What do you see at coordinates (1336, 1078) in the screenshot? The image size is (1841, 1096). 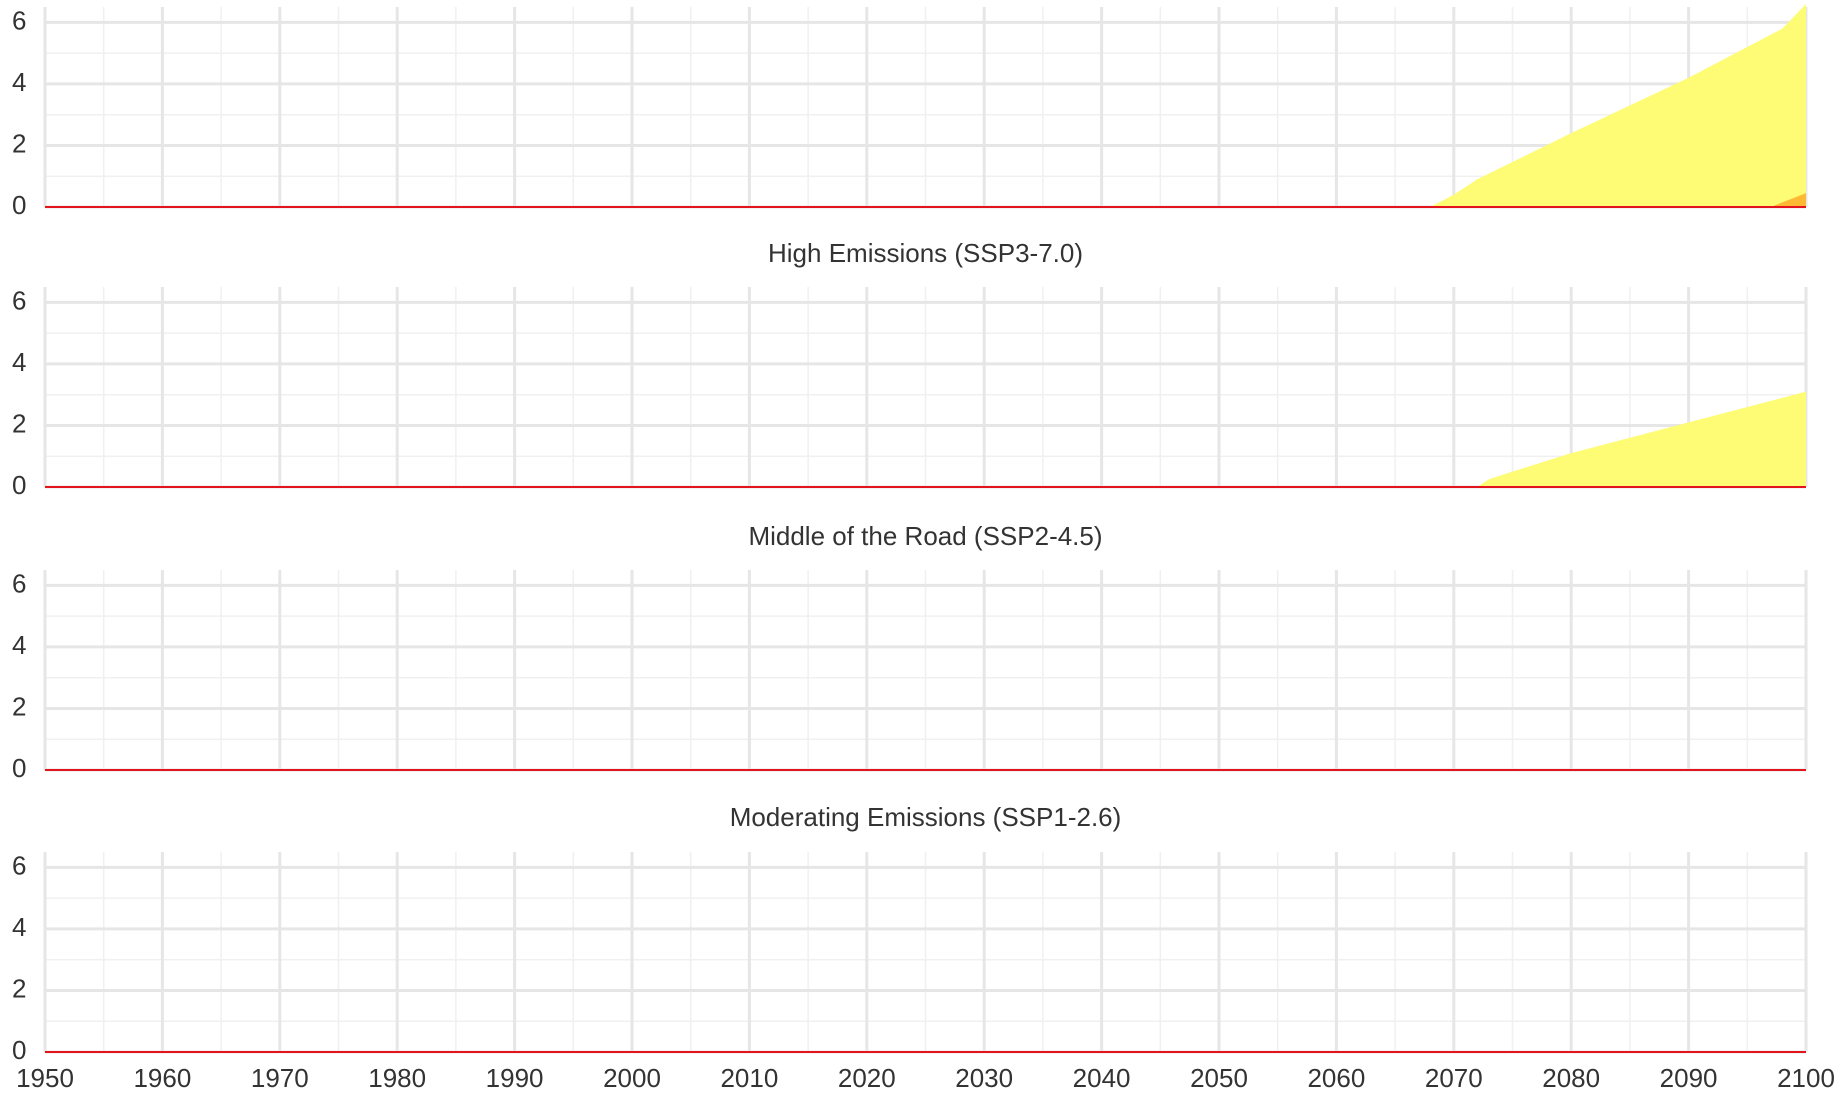 I see `x-tick-label: 2060` at bounding box center [1336, 1078].